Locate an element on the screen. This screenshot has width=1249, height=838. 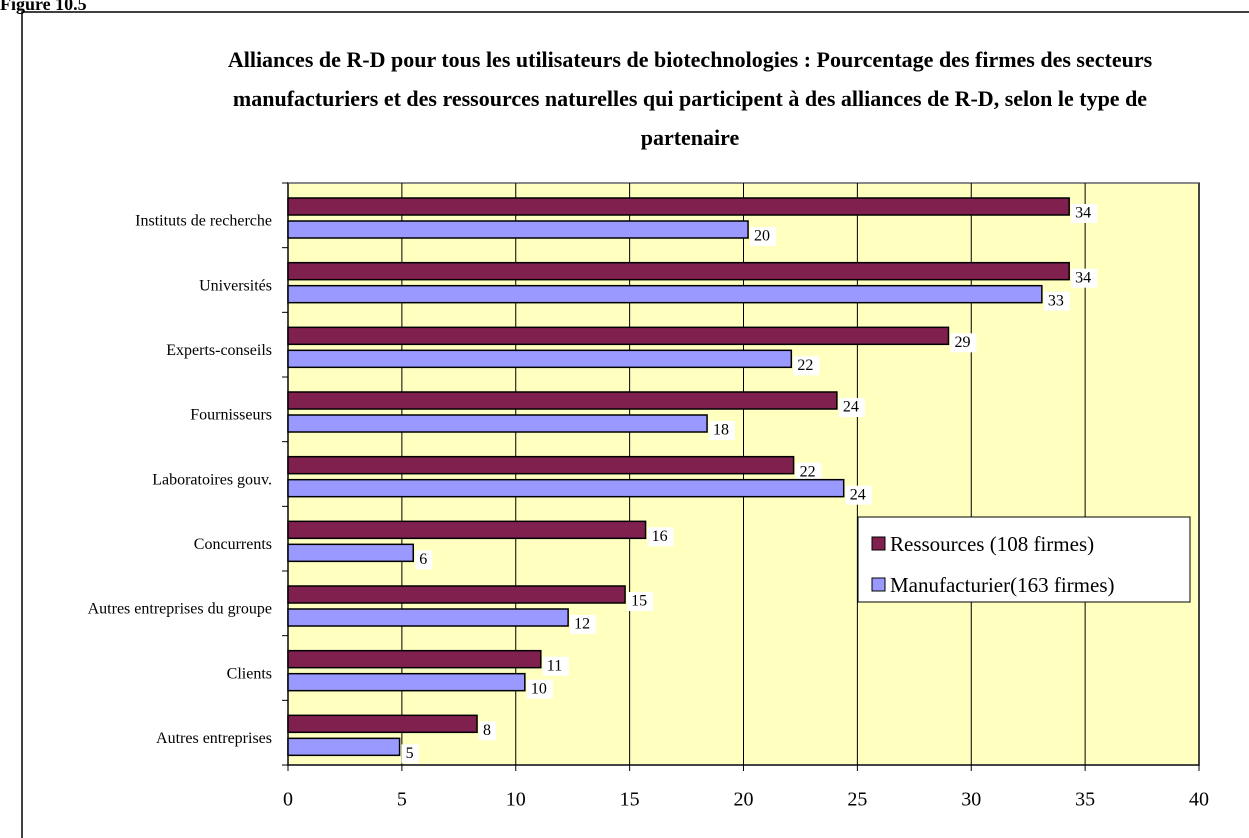
y-tick-label: Autres entreprises du groupe is located at coordinates (180, 609).